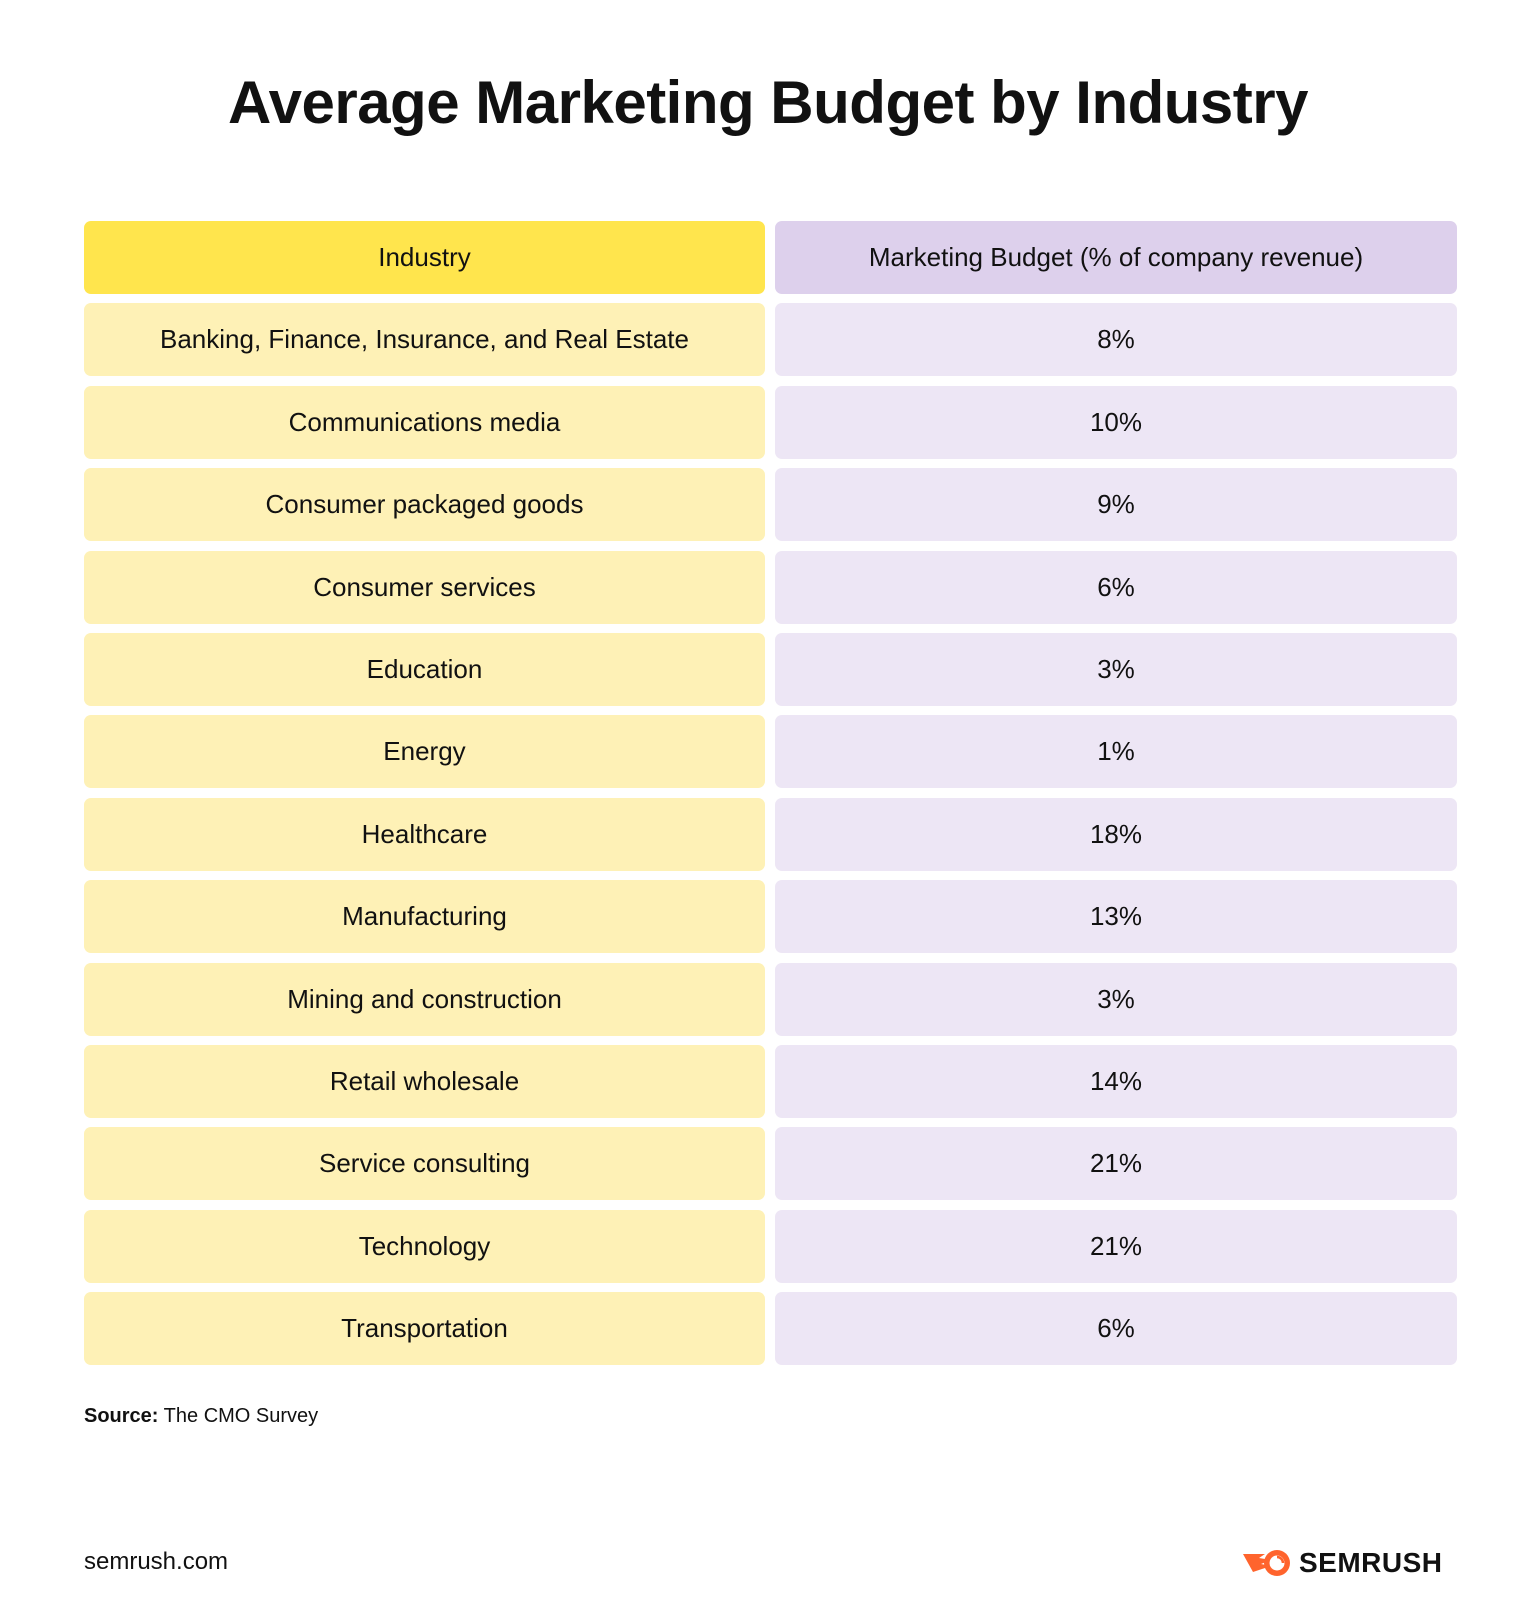 This screenshot has height=1600, width=1536. What do you see at coordinates (1116, 1081) in the screenshot?
I see `budget-cell: 14%` at bounding box center [1116, 1081].